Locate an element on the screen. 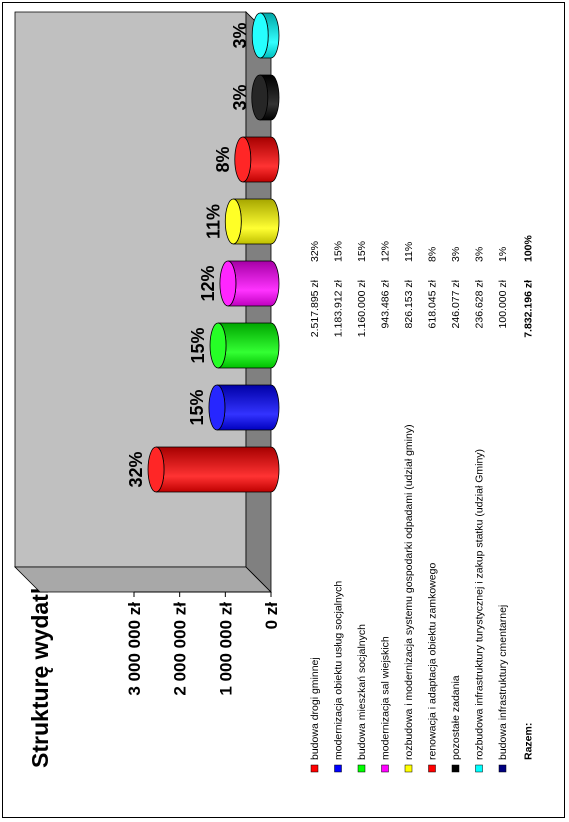 The image size is (569, 822). total-value: 7.832.196 zł is located at coordinates (529, 309).